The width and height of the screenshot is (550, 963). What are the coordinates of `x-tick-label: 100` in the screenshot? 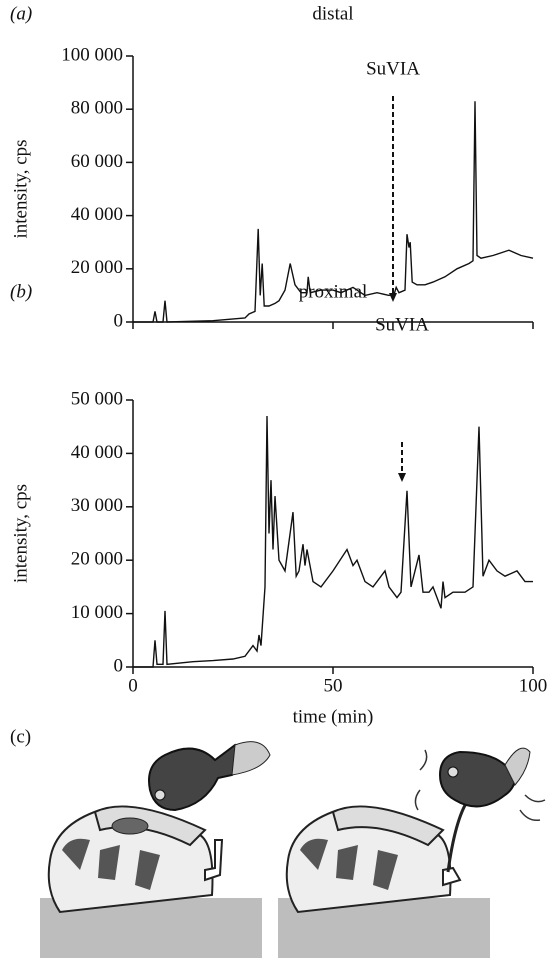 It's located at (533, 685).